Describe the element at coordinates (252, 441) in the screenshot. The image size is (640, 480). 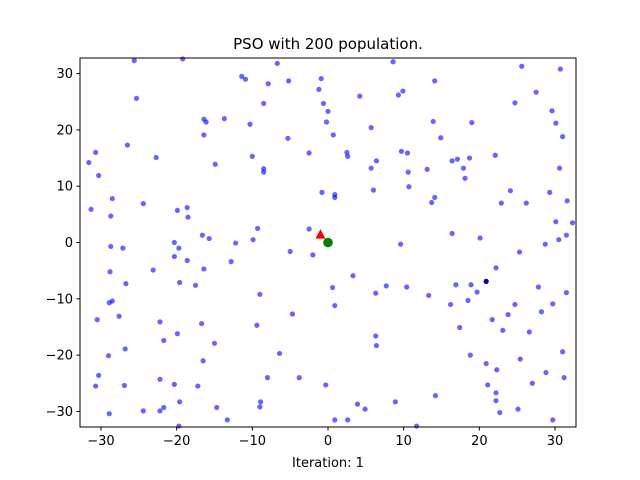
I see `x-tick-label: −10` at that location.